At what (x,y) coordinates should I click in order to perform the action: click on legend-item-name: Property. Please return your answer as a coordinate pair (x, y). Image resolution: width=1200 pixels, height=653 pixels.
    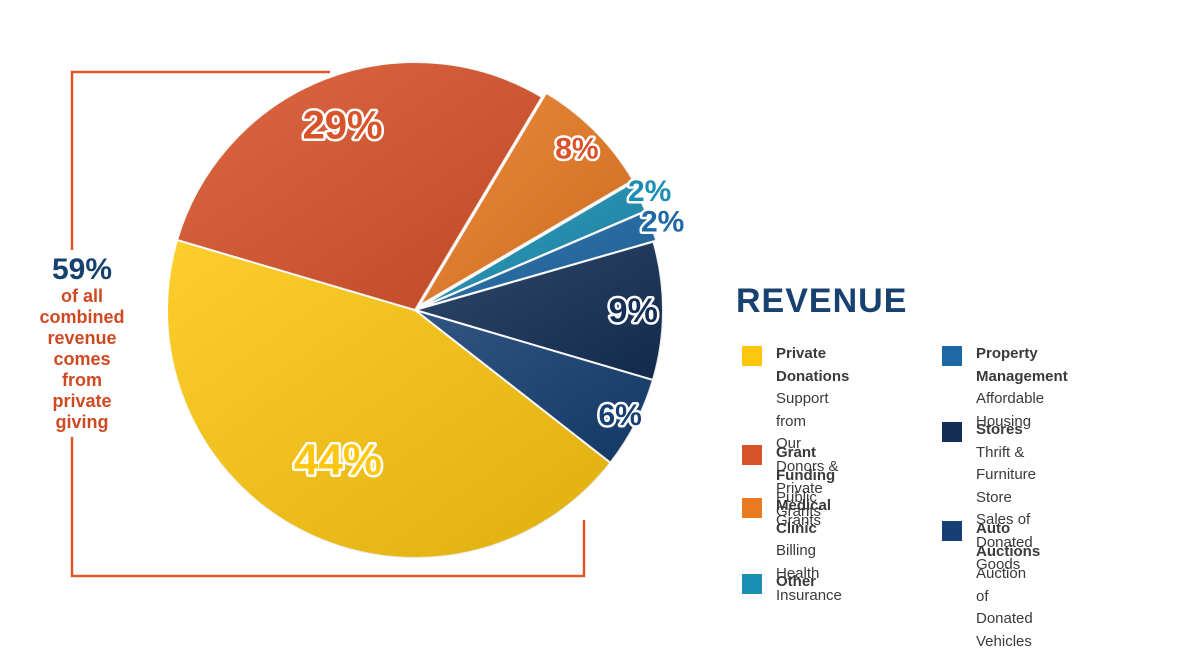
    Looking at the image, I should click on (1007, 353).